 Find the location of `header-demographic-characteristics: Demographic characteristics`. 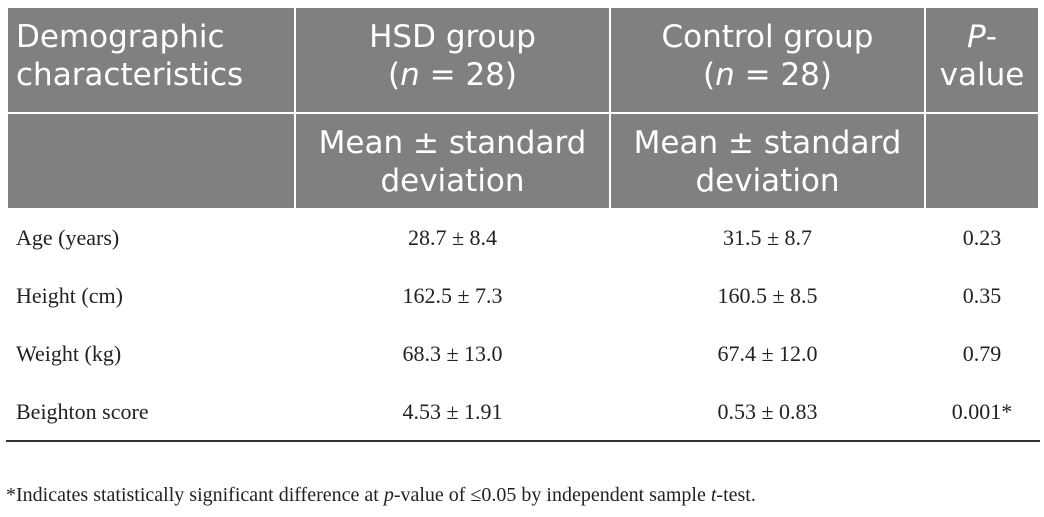

header-demographic-characteristics: Demographic characteristics is located at coordinates (151, 60).